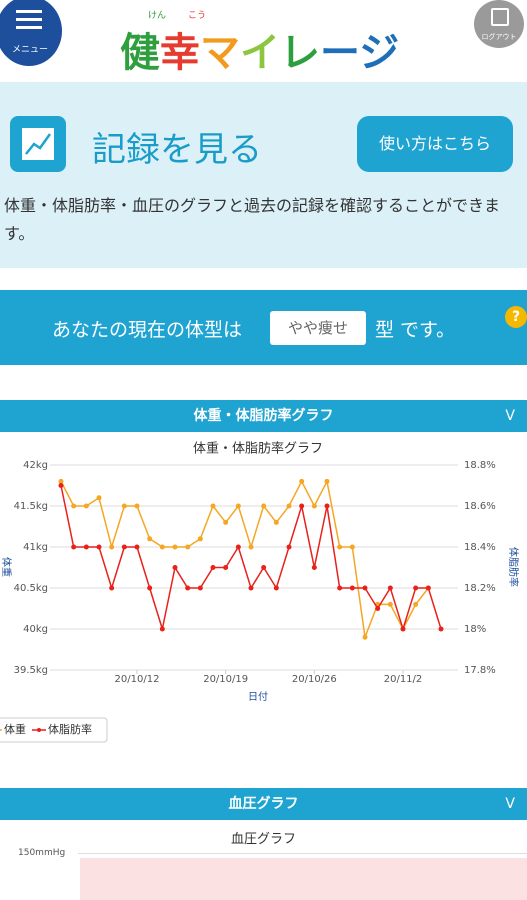 This screenshot has width=527, height=900. What do you see at coordinates (38, 144) in the screenshot?
I see `section-icon` at bounding box center [38, 144].